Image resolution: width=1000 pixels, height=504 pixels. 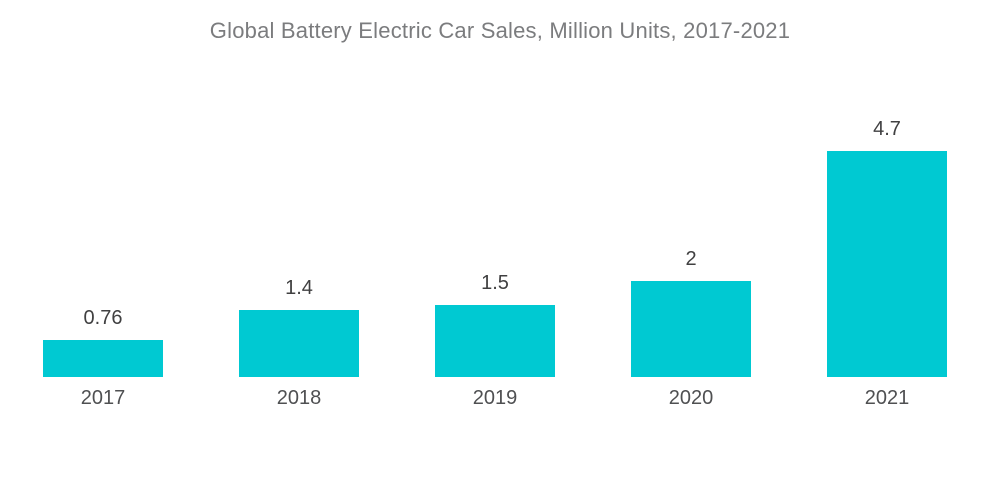 What do you see at coordinates (691, 398) in the screenshot?
I see `category-label-2020: 2020` at bounding box center [691, 398].